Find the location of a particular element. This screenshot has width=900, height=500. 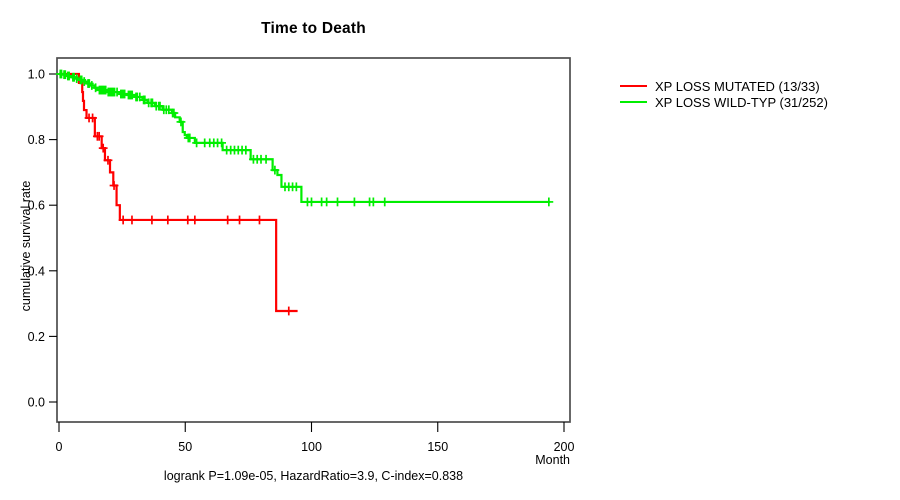

legend-line-swatch-red is located at coordinates (633, 86).